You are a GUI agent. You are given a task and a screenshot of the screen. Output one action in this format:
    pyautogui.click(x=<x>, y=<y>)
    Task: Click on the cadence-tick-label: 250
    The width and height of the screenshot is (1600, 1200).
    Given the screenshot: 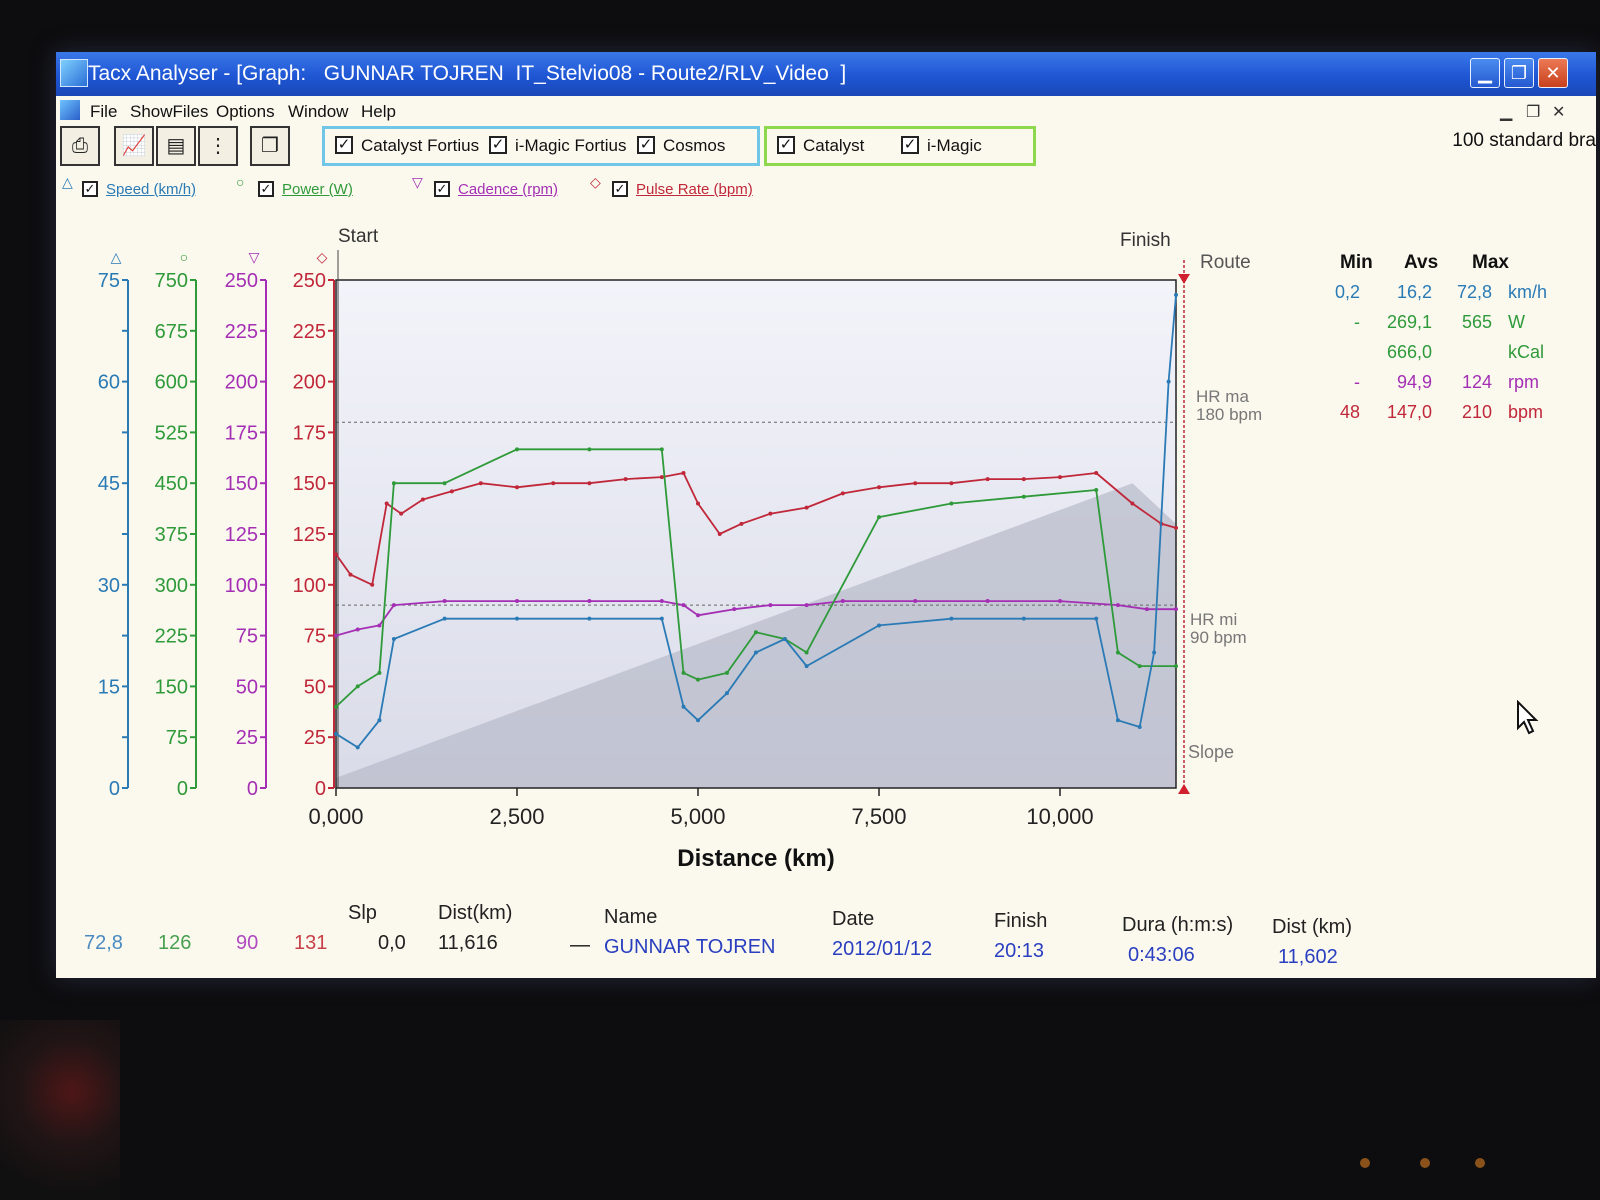 What is the action you would take?
    pyautogui.click(x=241, y=281)
    